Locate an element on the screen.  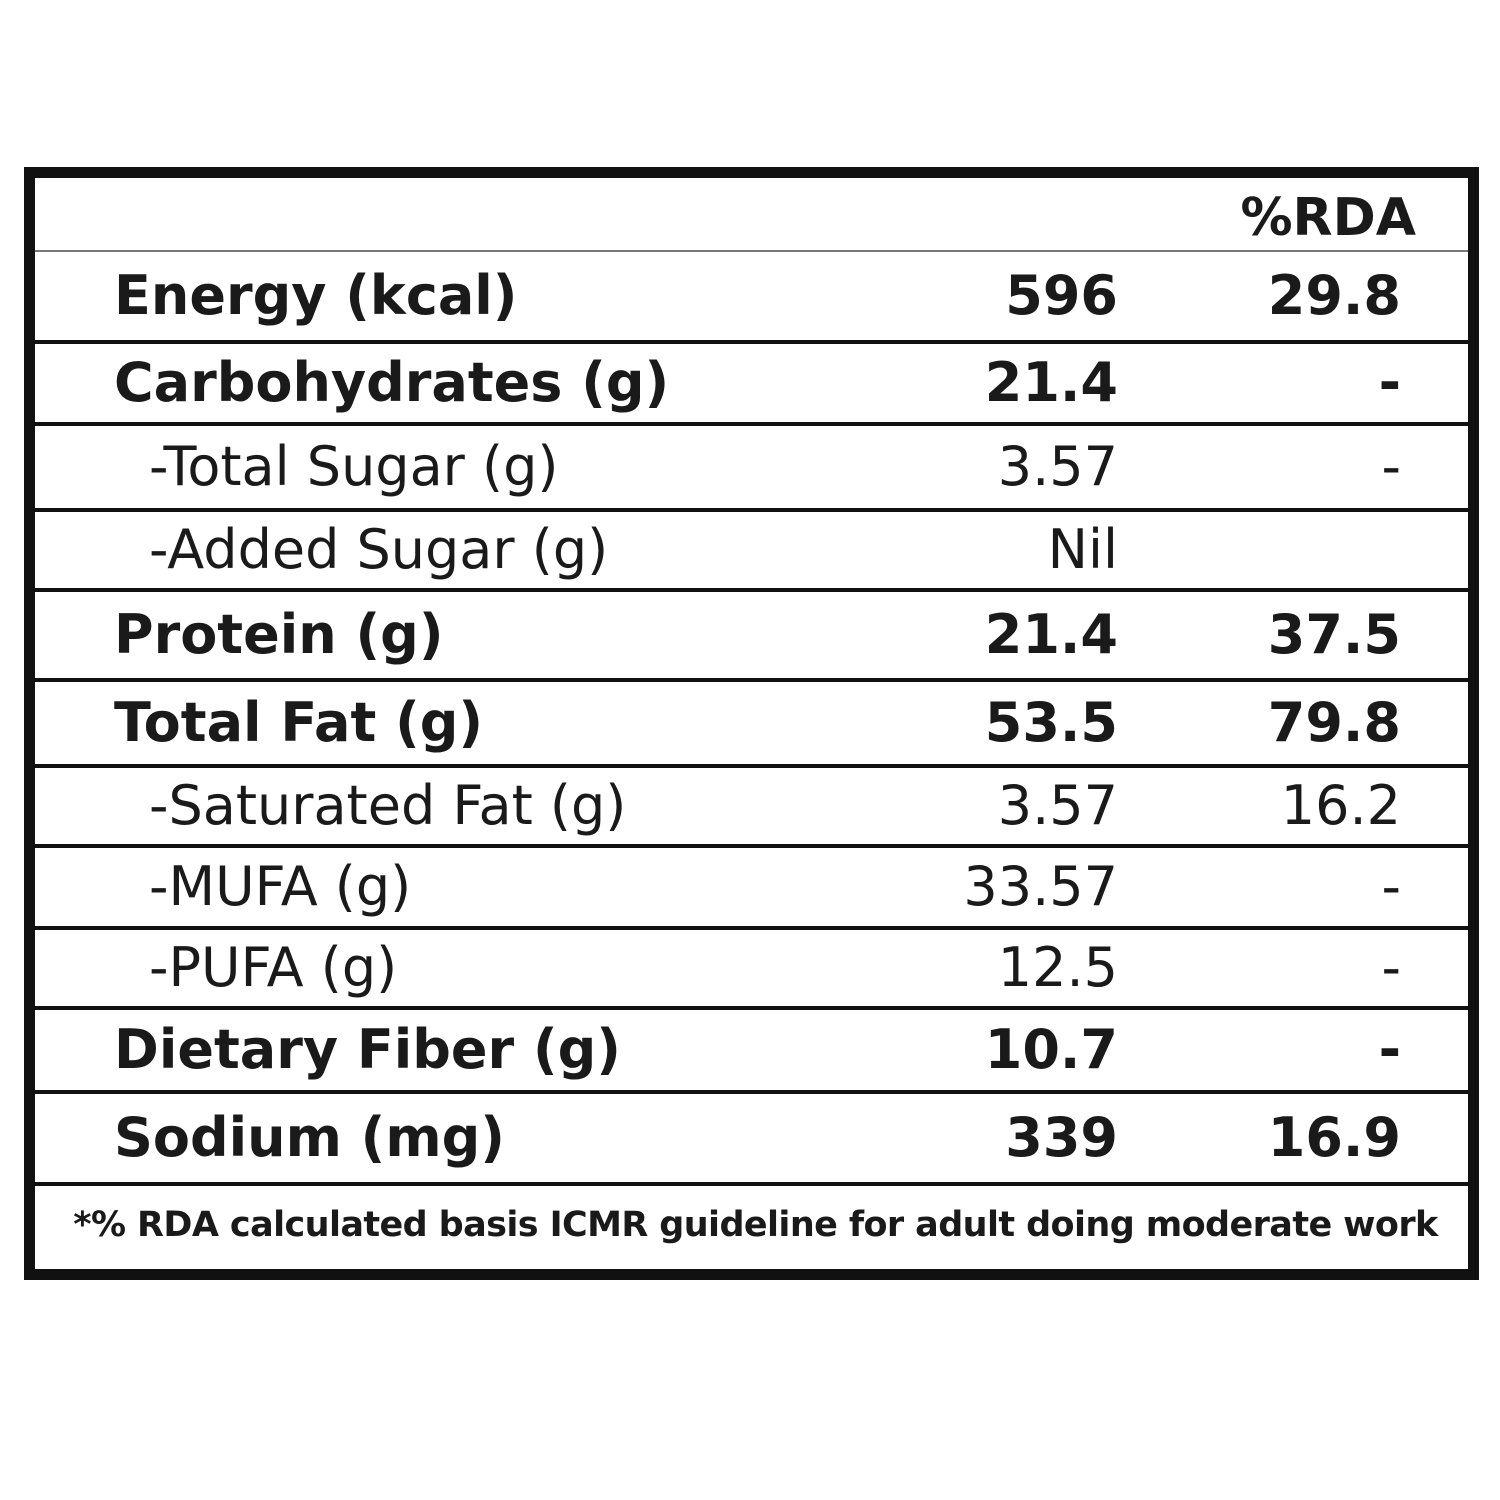
header-divider is located at coordinates (751, 251).